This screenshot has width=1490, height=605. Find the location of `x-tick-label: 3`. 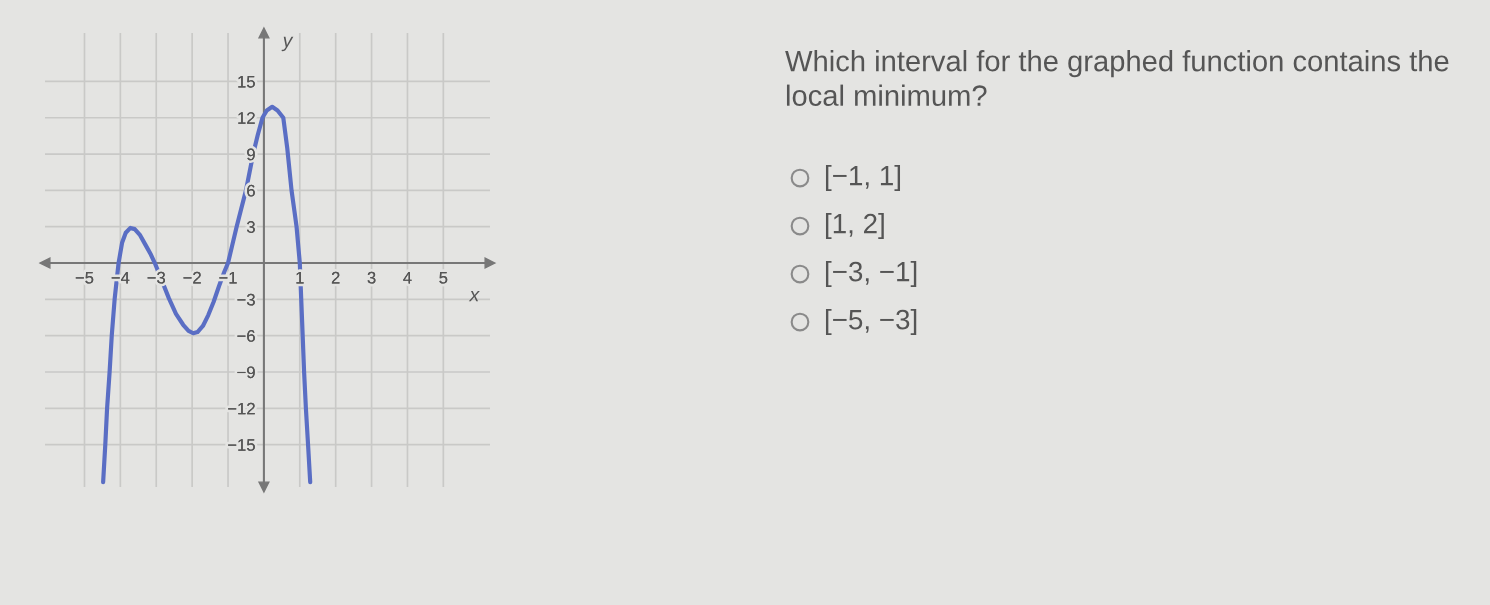

x-tick-label: 3 is located at coordinates (371, 277).